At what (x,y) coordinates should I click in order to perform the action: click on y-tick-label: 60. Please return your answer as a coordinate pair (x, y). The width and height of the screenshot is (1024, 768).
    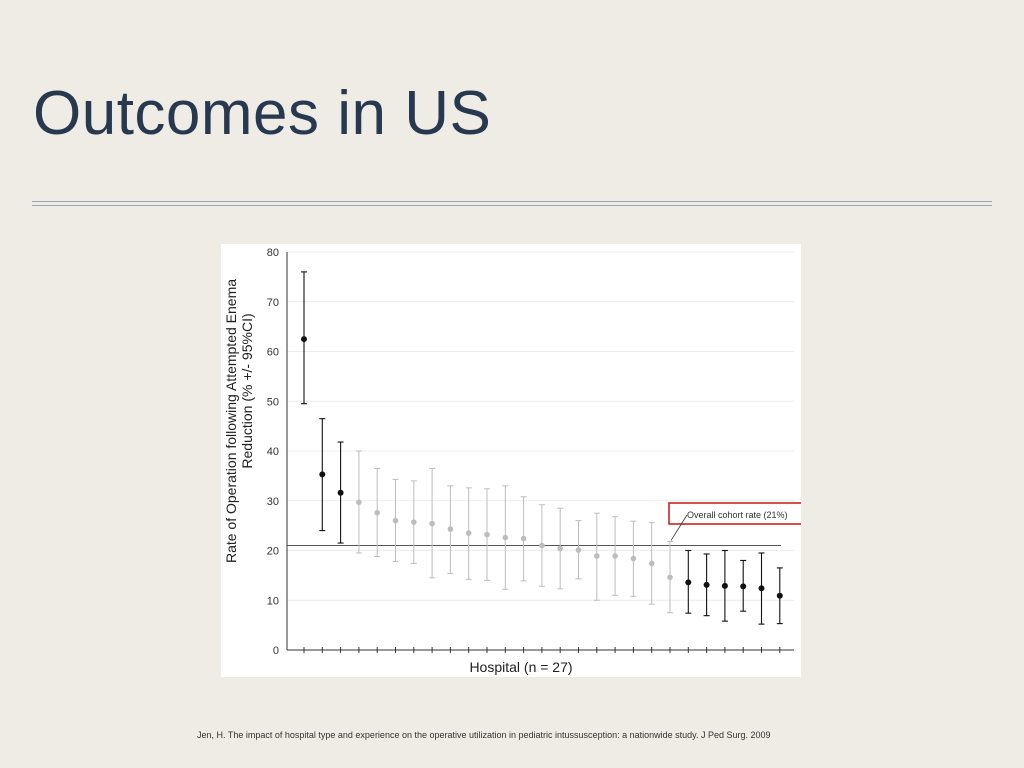
    Looking at the image, I should click on (273, 353).